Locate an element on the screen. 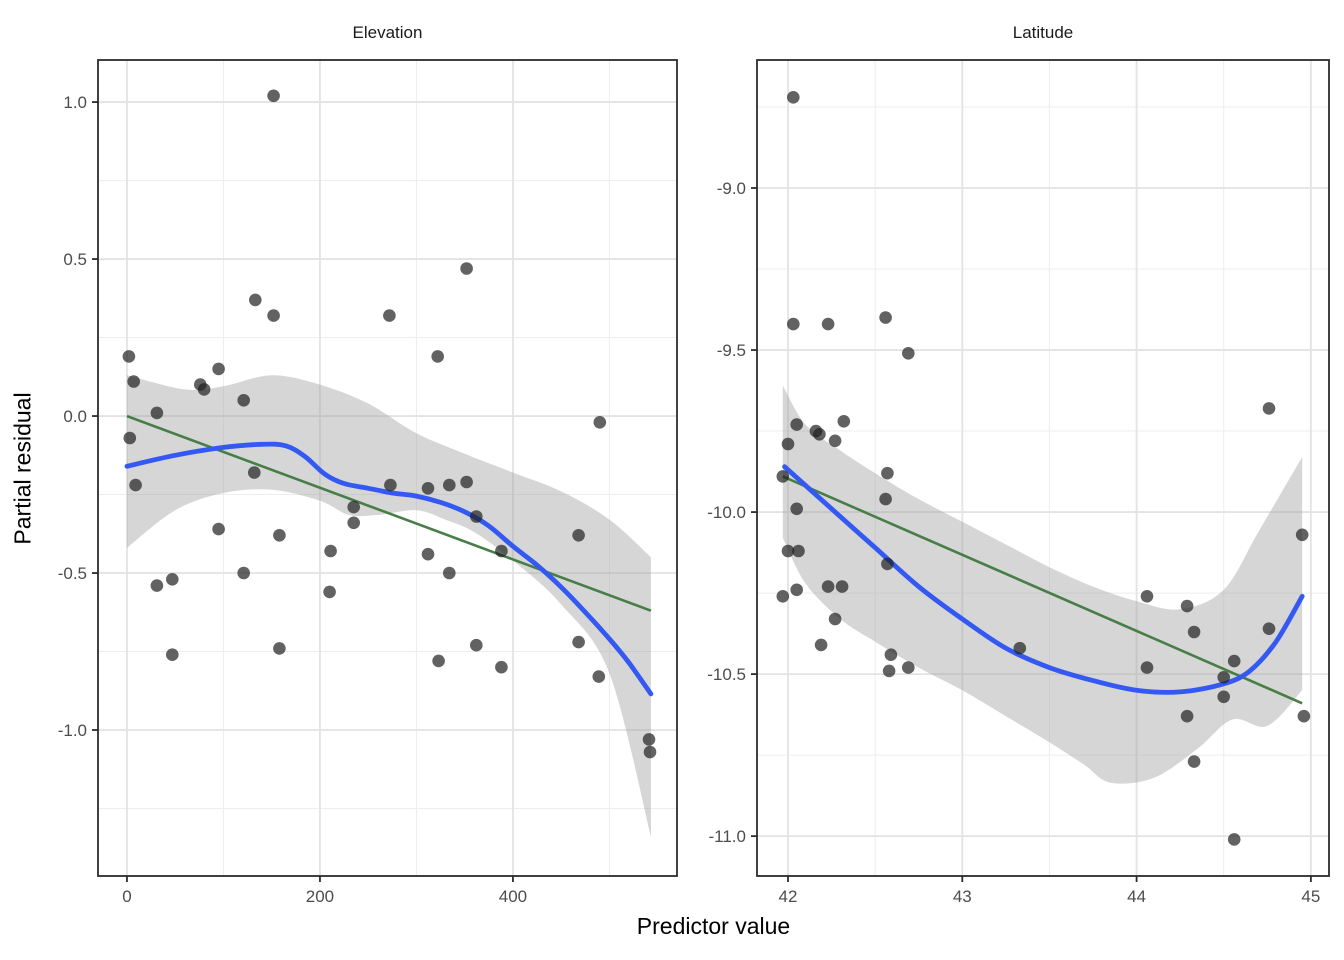 Image resolution: width=1344 pixels, height=960 pixels. y-tick-label: -10.0 is located at coordinates (726, 512).